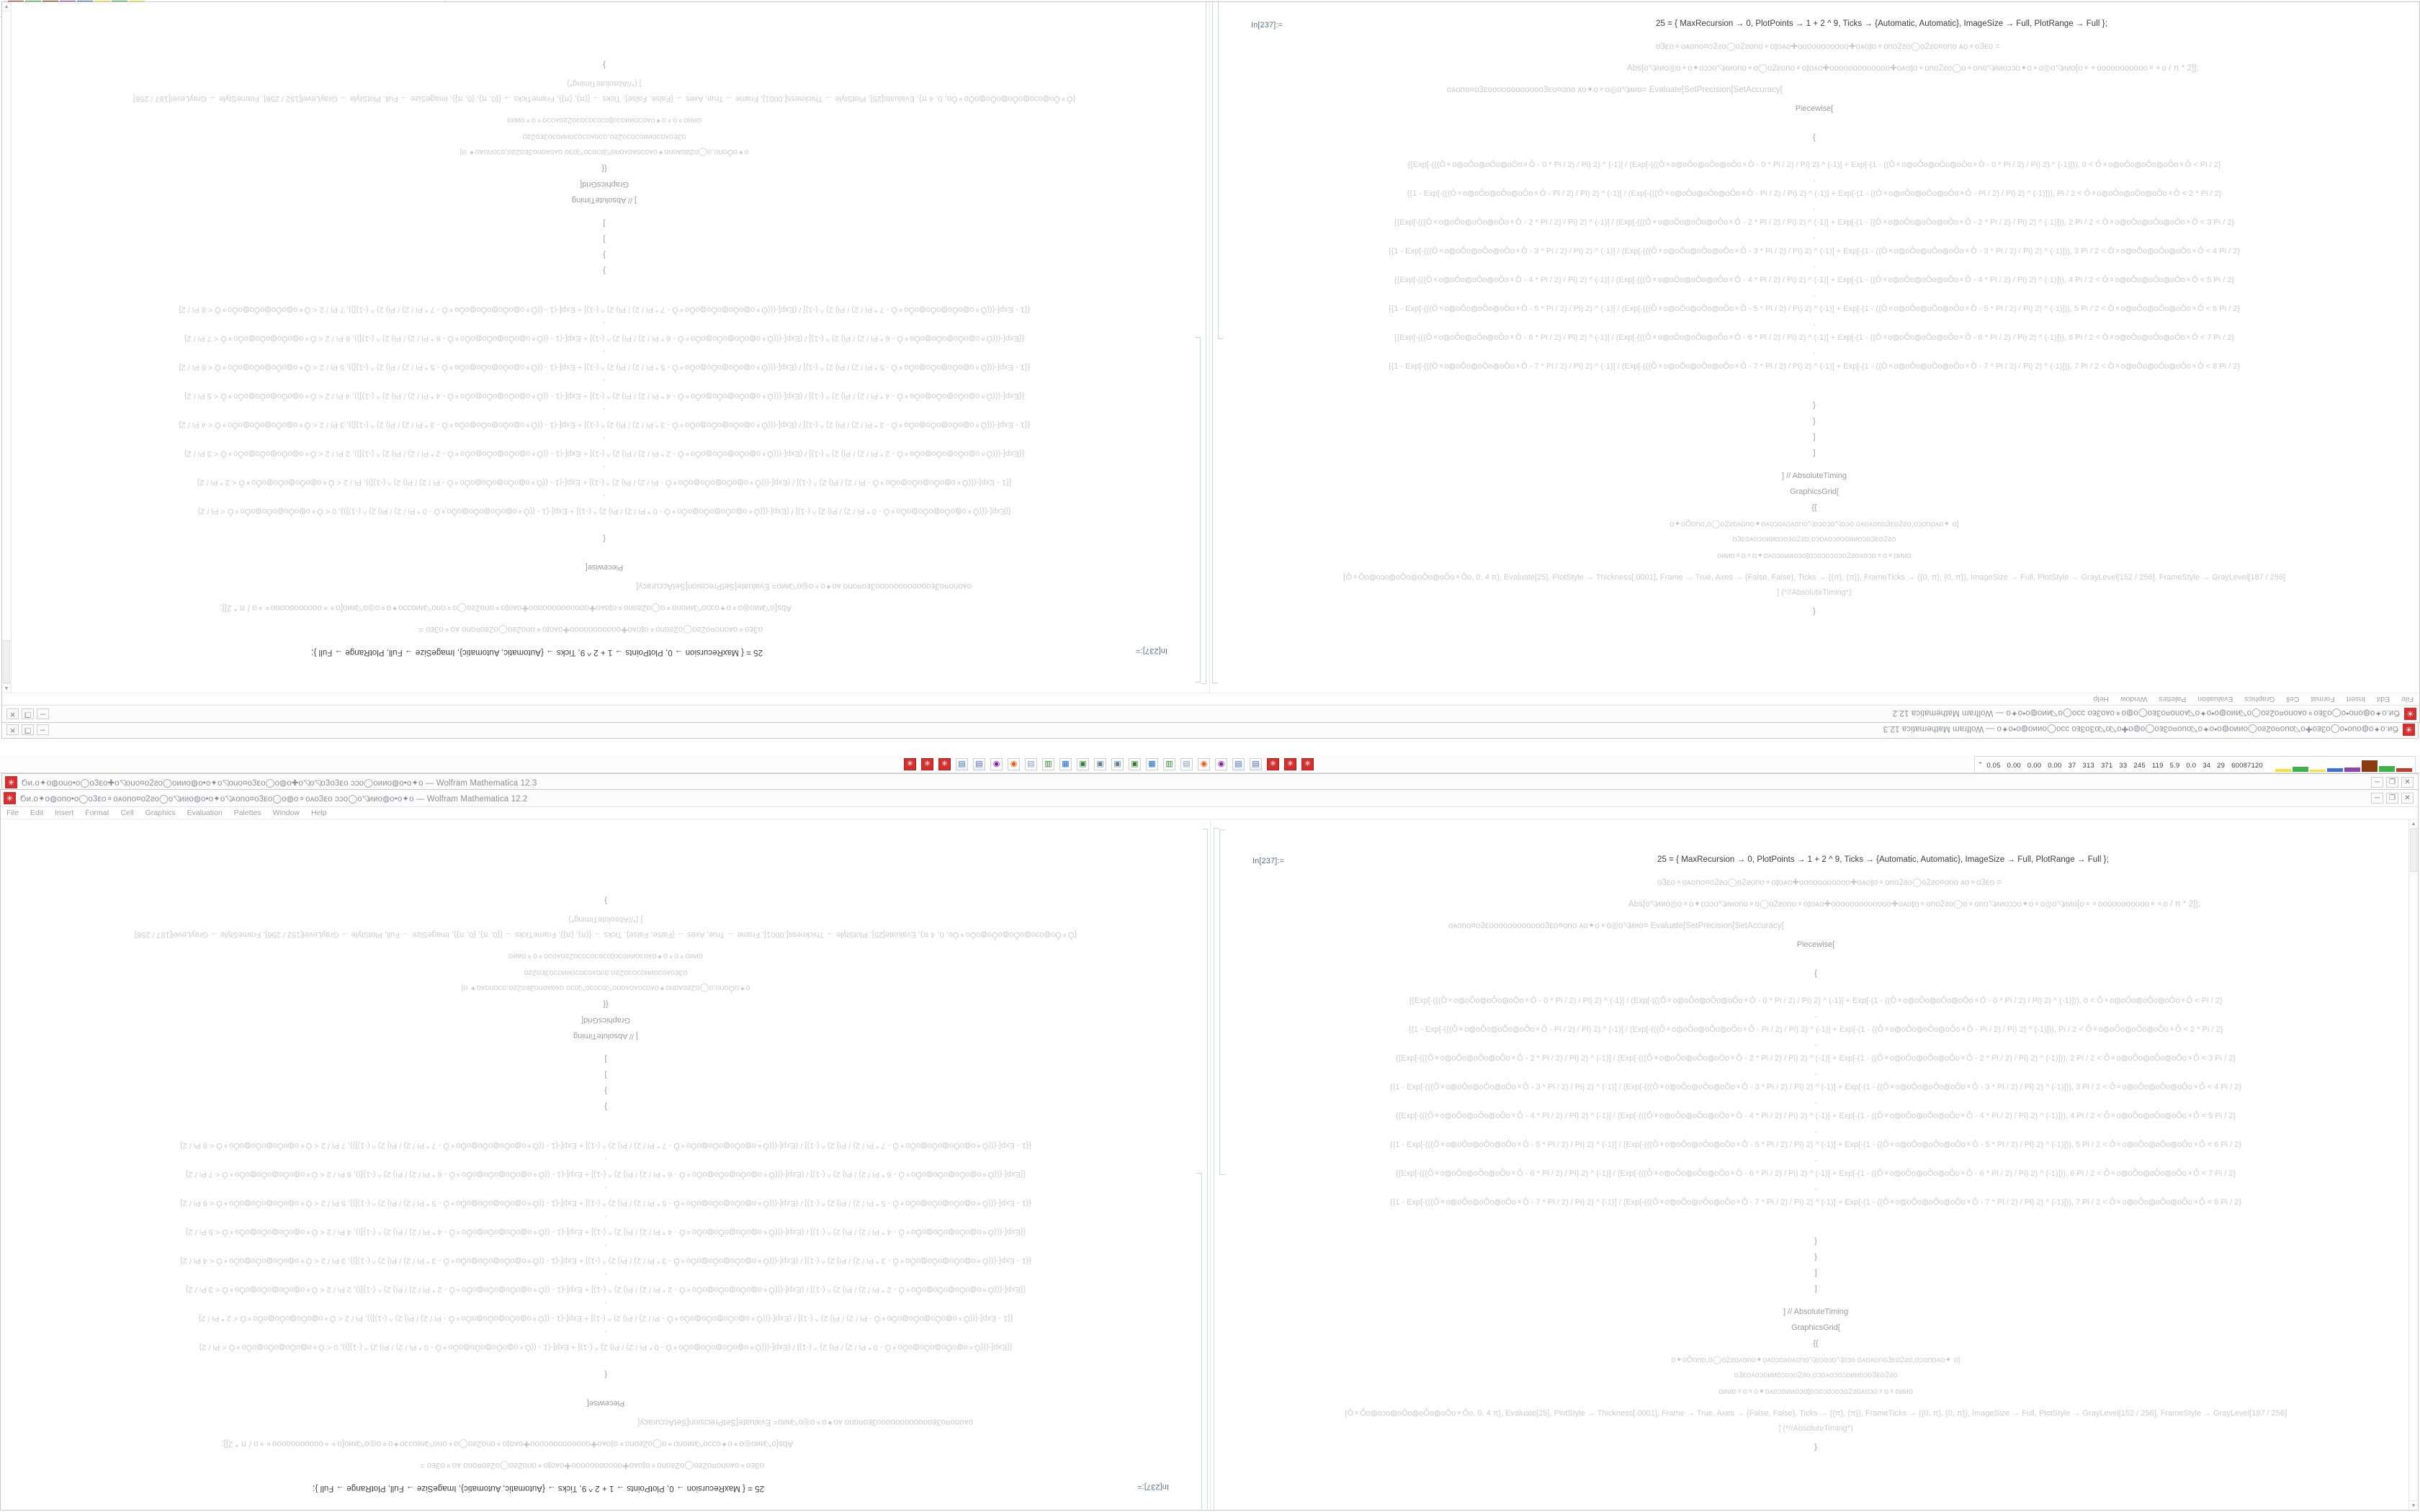  I want to click on taskbar-window-icons-bottom: ✳ ✳ ✳ ▤ ▤ ◉ ◉ ▤ ▥ ▦ ▣ ▣ ▣ ▣ ▦ ▥ ▤ ◉ ◉ ▤ ▤ ✳ ✳ ✳, so click(1109, 764).